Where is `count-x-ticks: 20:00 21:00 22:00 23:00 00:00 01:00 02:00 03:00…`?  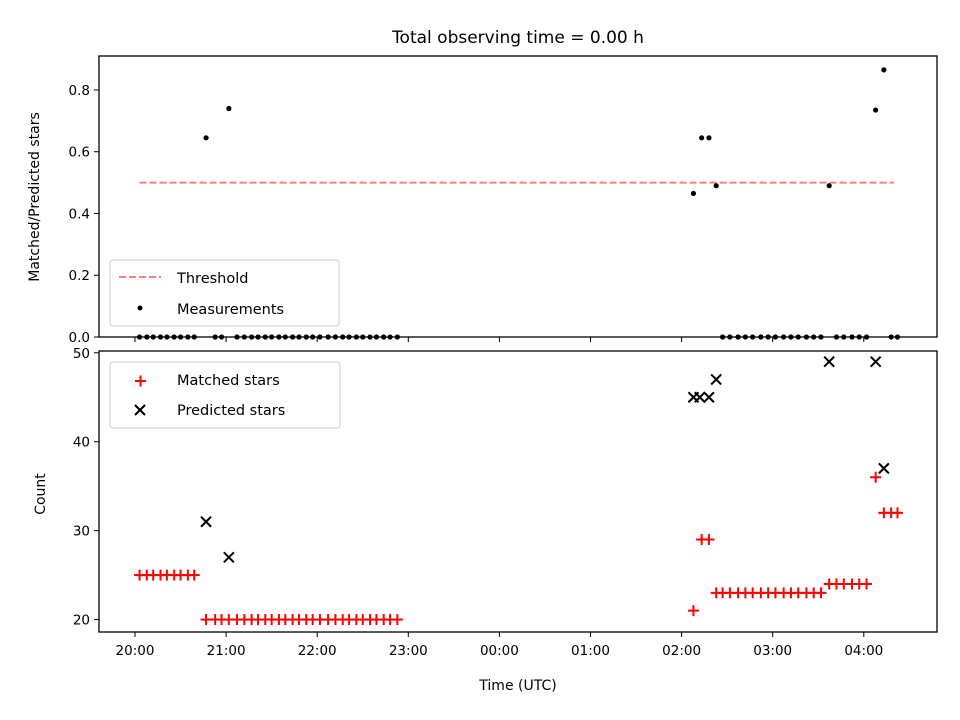 count-x-ticks: 20:00 21:00 22:00 23:00 00:00 01:00 02:00 03:00… is located at coordinates (499, 645).